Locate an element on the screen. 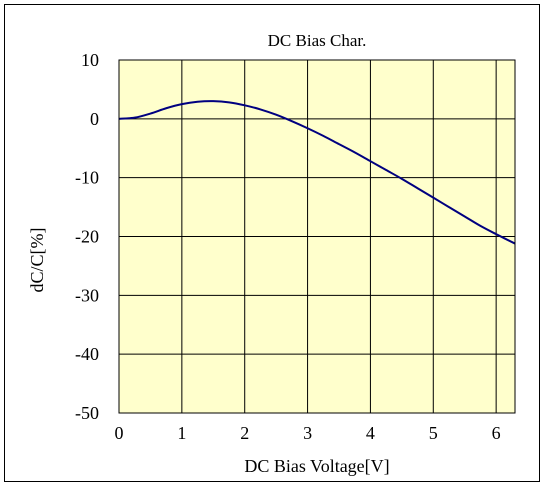 The height and width of the screenshot is (486, 544). x-tick-label: 5 is located at coordinates (433, 433).